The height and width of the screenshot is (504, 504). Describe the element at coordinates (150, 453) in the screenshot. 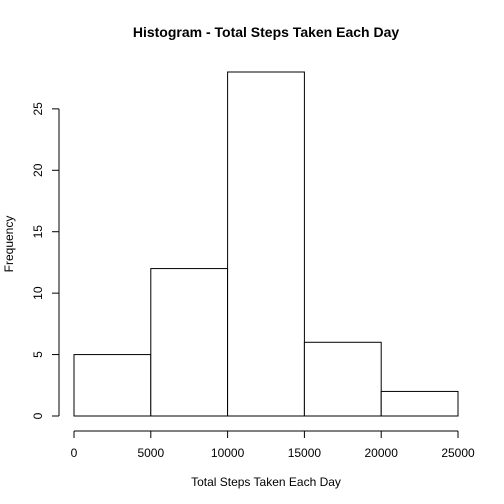

I see `x-tick-label: 5000` at that location.